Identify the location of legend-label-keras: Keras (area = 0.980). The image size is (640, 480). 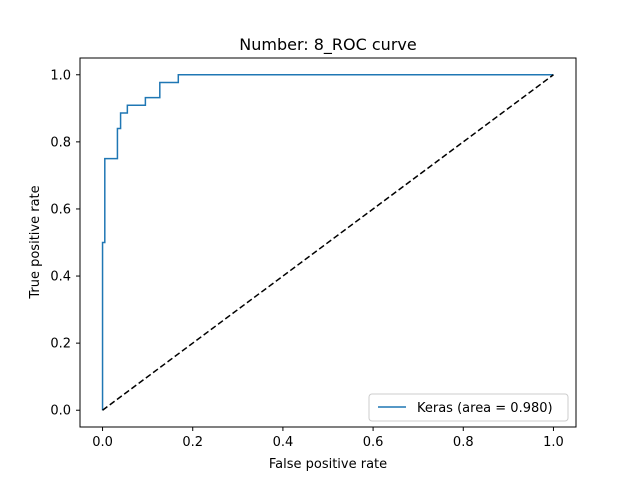
(485, 408).